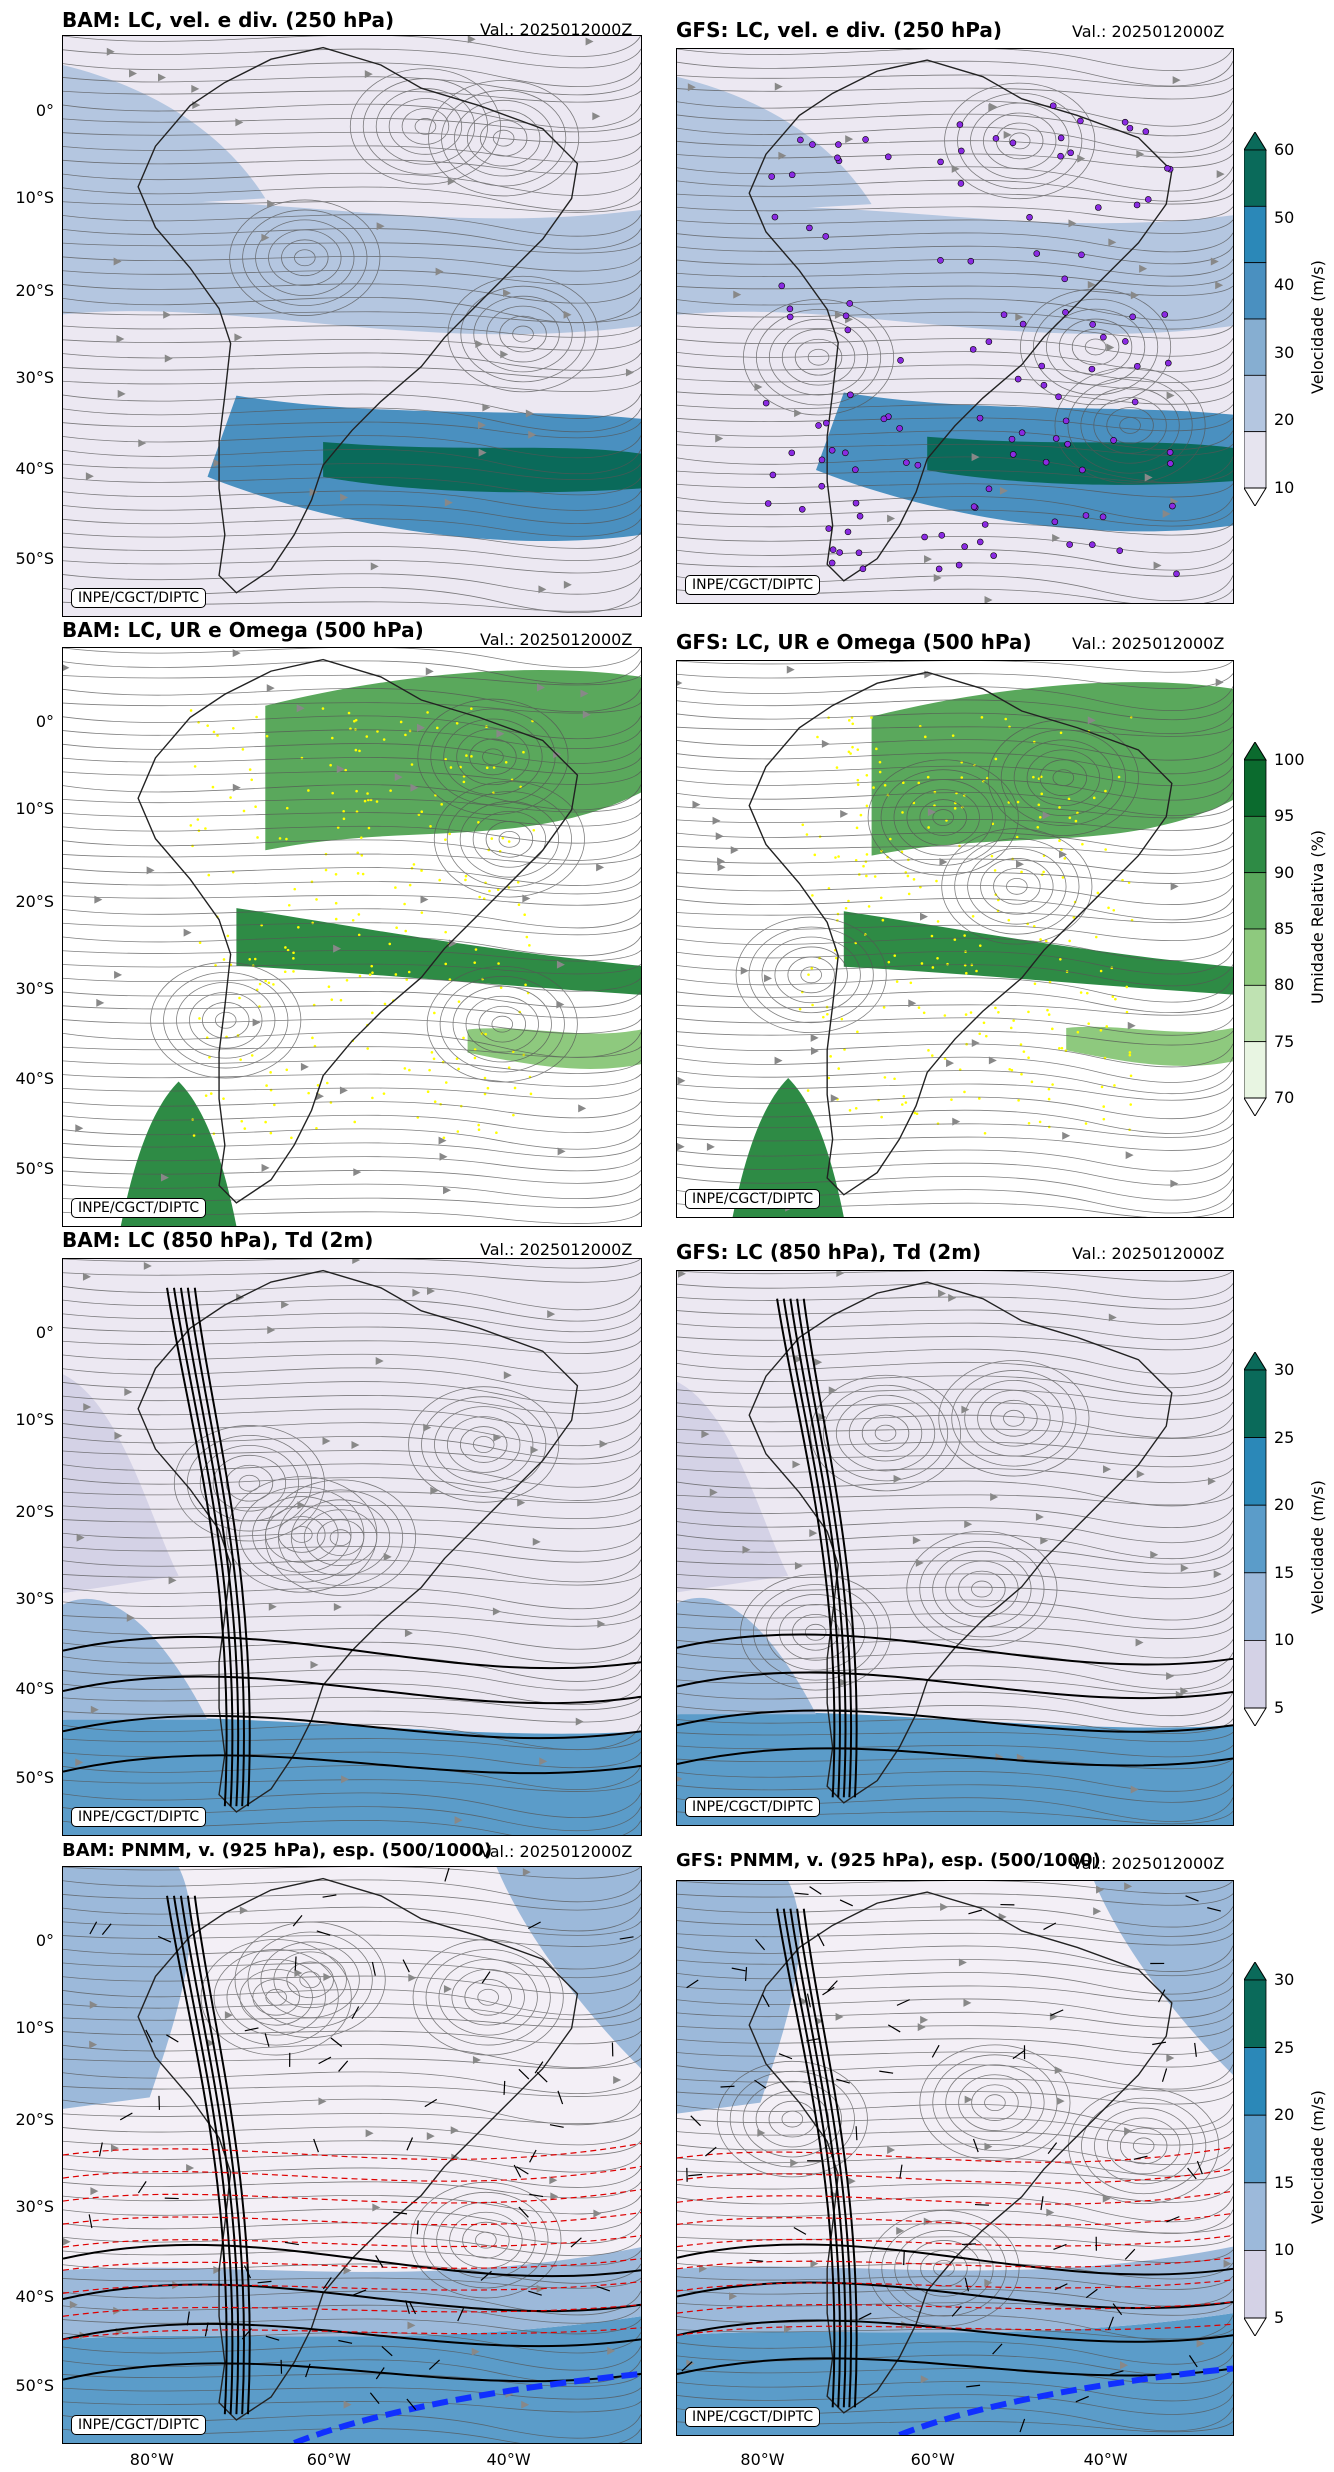  I want to click on map-gfs-850: INPE/CGCT/DIPTC, so click(955, 1548).